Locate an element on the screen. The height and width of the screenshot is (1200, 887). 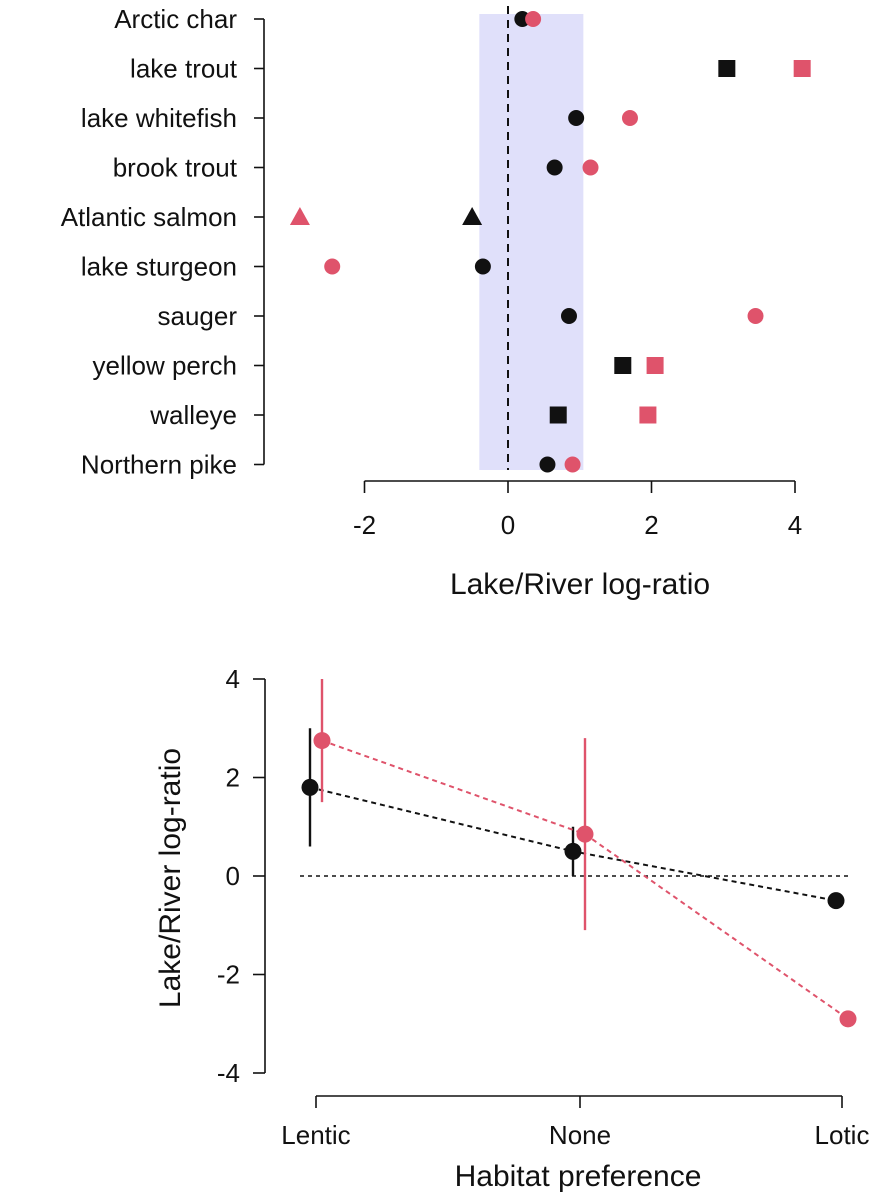
y-axis-ticks: -4 -2 0 2 4 is located at coordinates (241, 876).